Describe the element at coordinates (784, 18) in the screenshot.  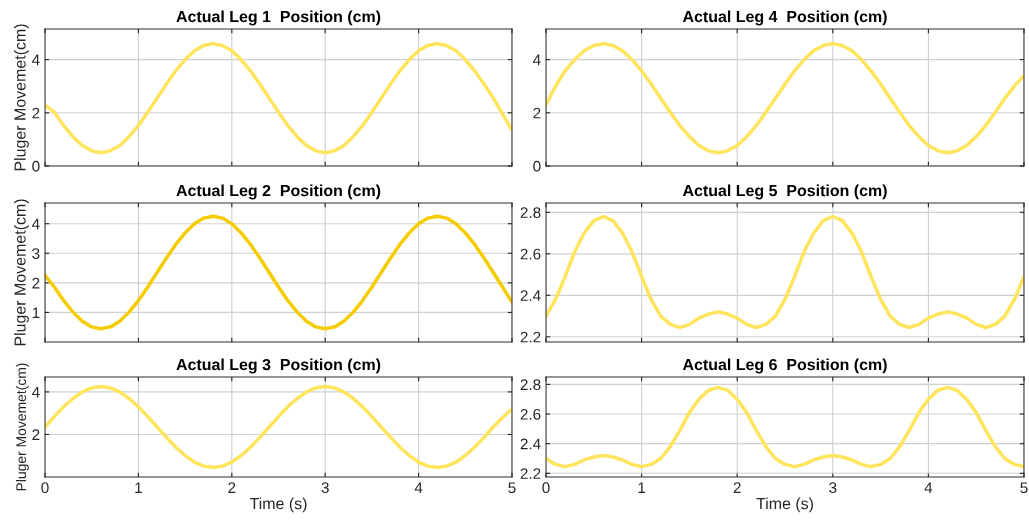
I see `chart-title: Actual Leg 4 Position (cm)` at that location.